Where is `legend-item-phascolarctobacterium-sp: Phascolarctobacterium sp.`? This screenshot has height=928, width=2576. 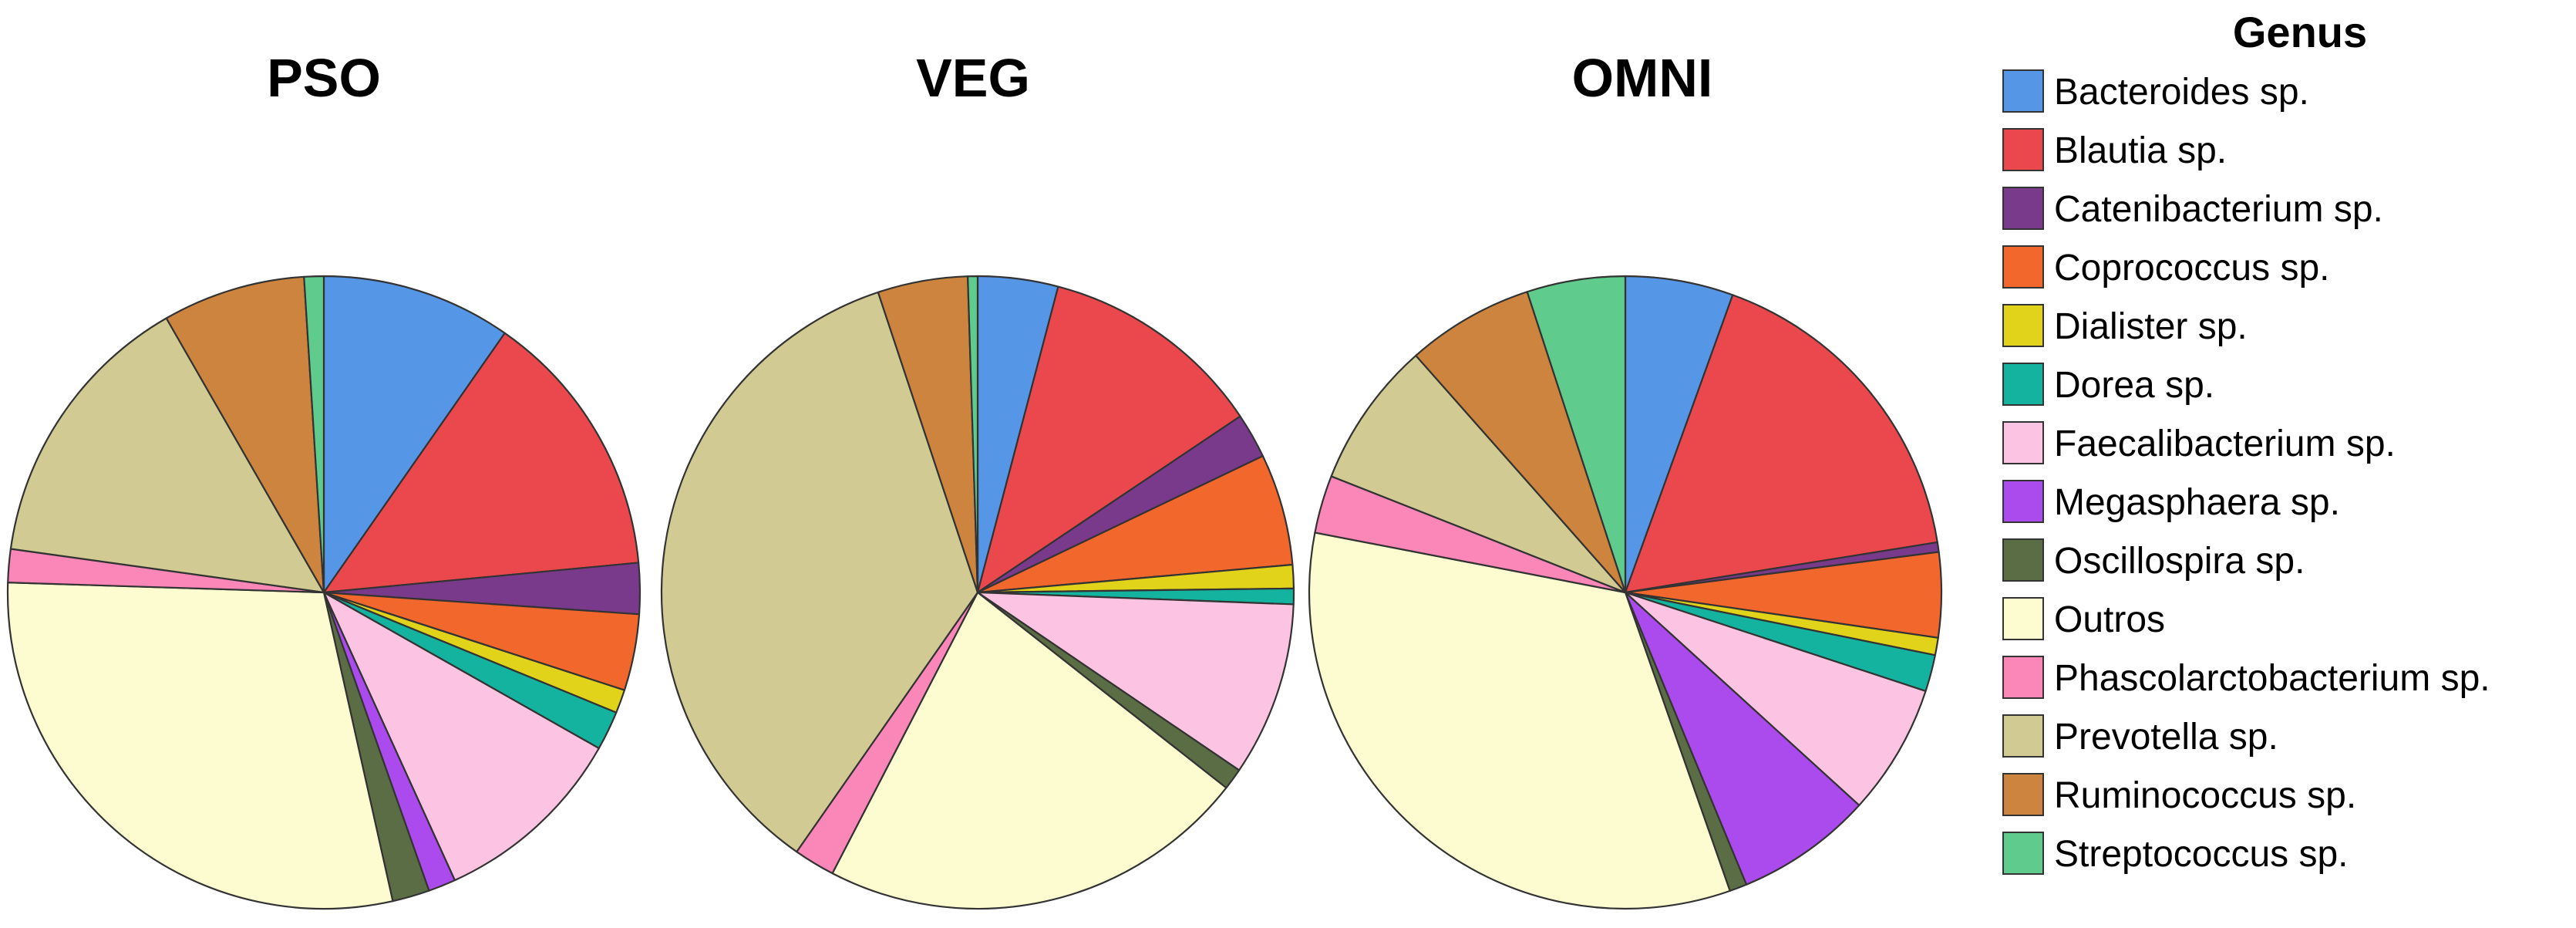
legend-item-phascolarctobacterium-sp: Phascolarctobacterium sp. is located at coordinates (2246, 677).